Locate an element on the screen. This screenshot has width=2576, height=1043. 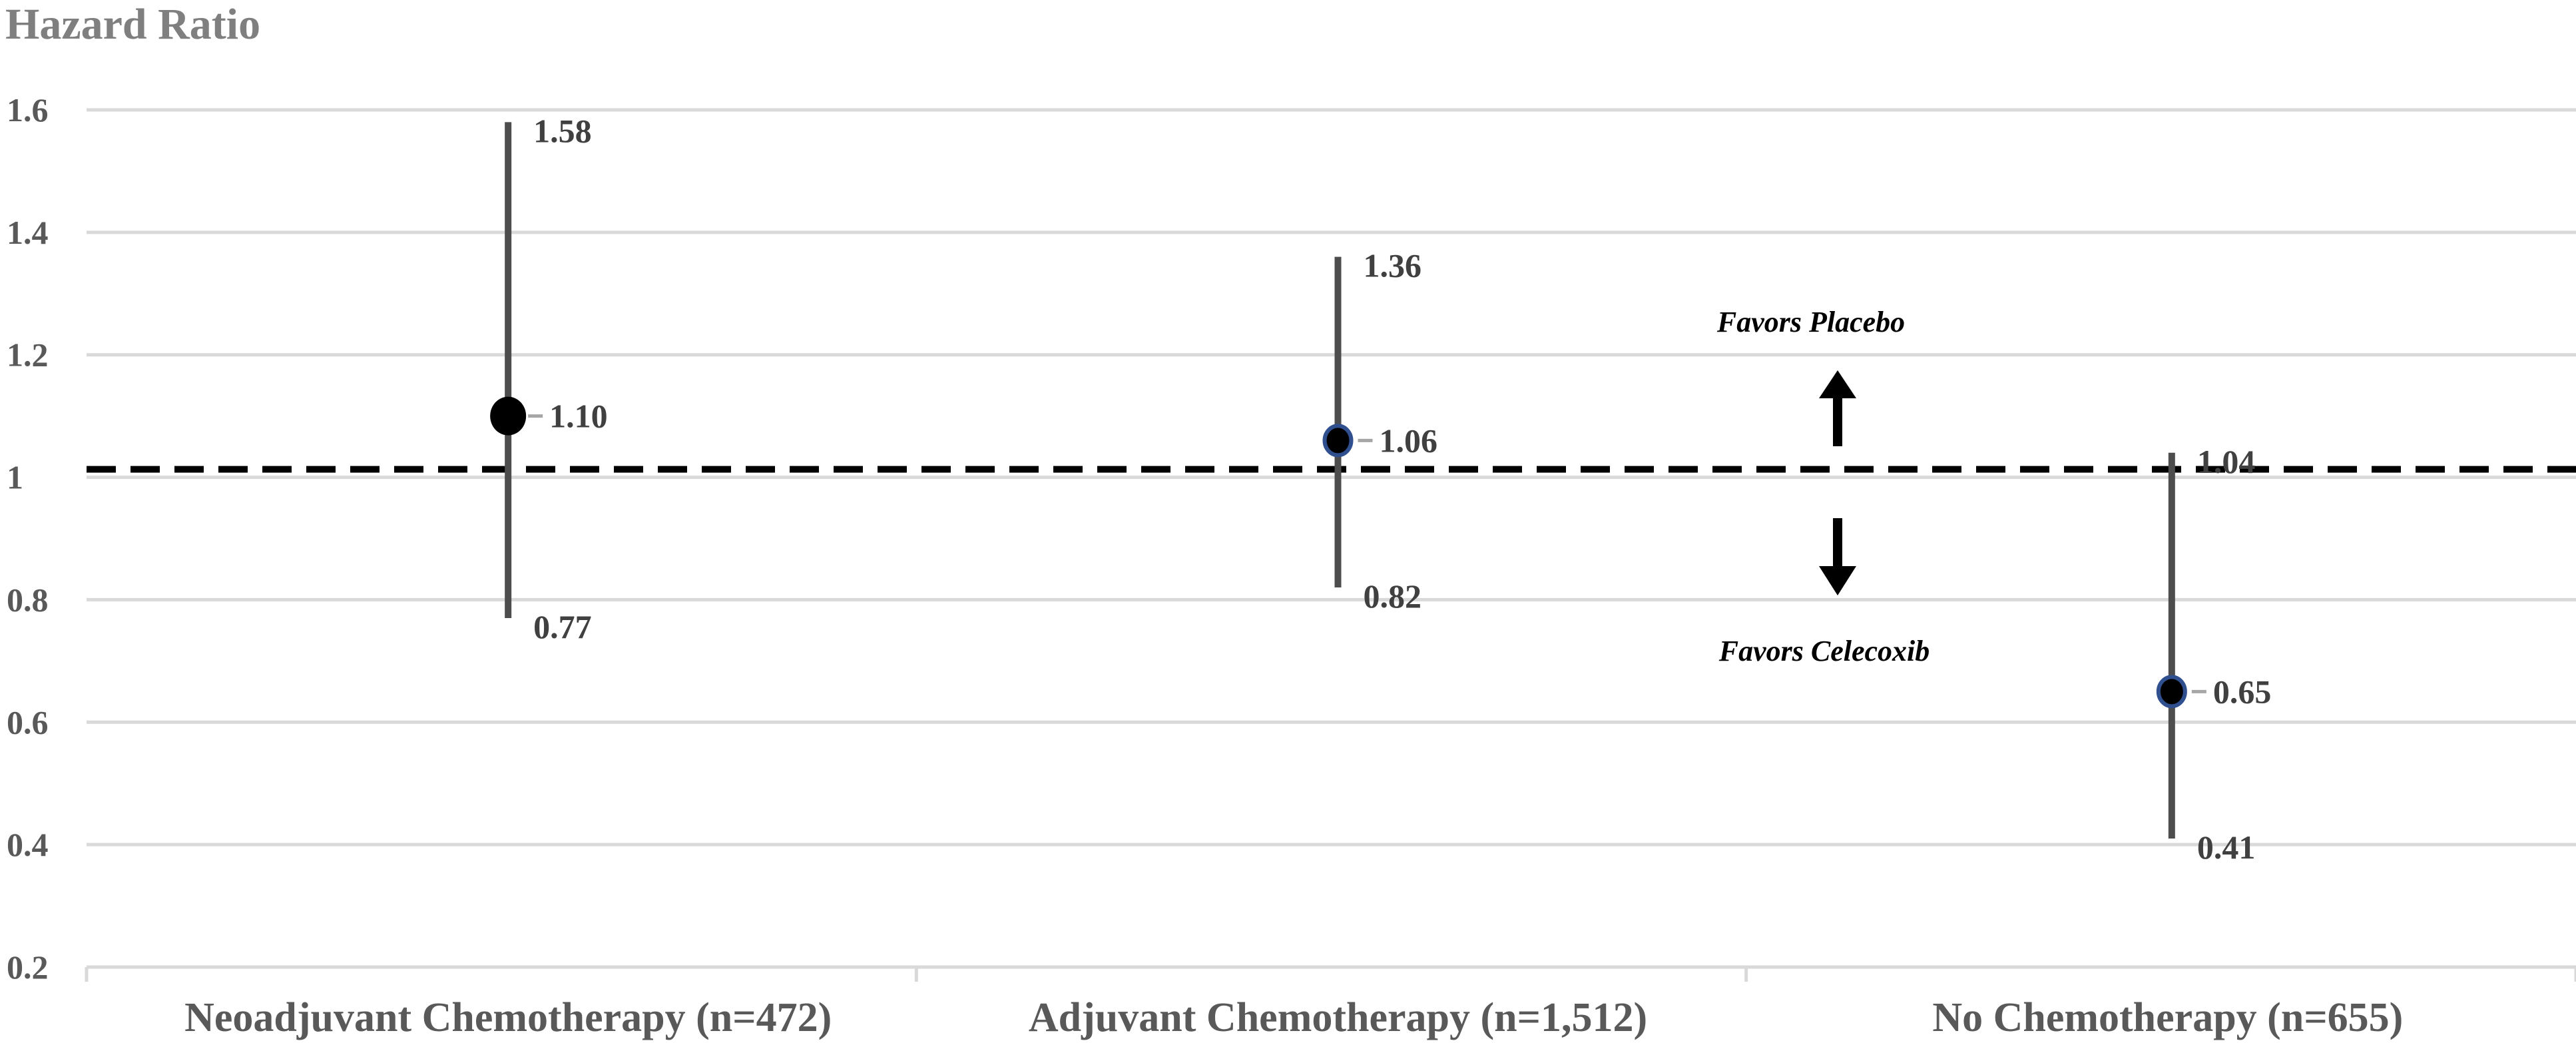
chart-title: Hazard Ratio is located at coordinates (133, 25).